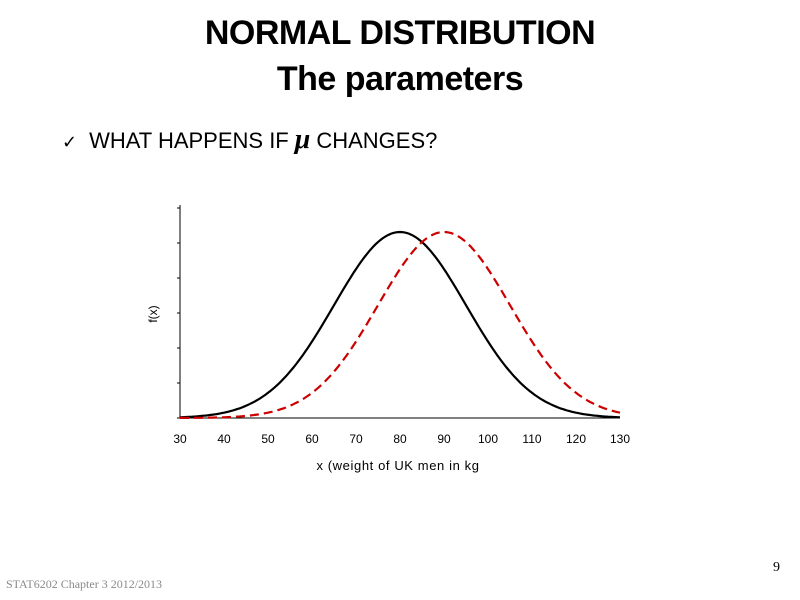 The image size is (800, 600). What do you see at coordinates (377, 140) in the screenshot?
I see `bullet-suffix: CHANGES?` at bounding box center [377, 140].